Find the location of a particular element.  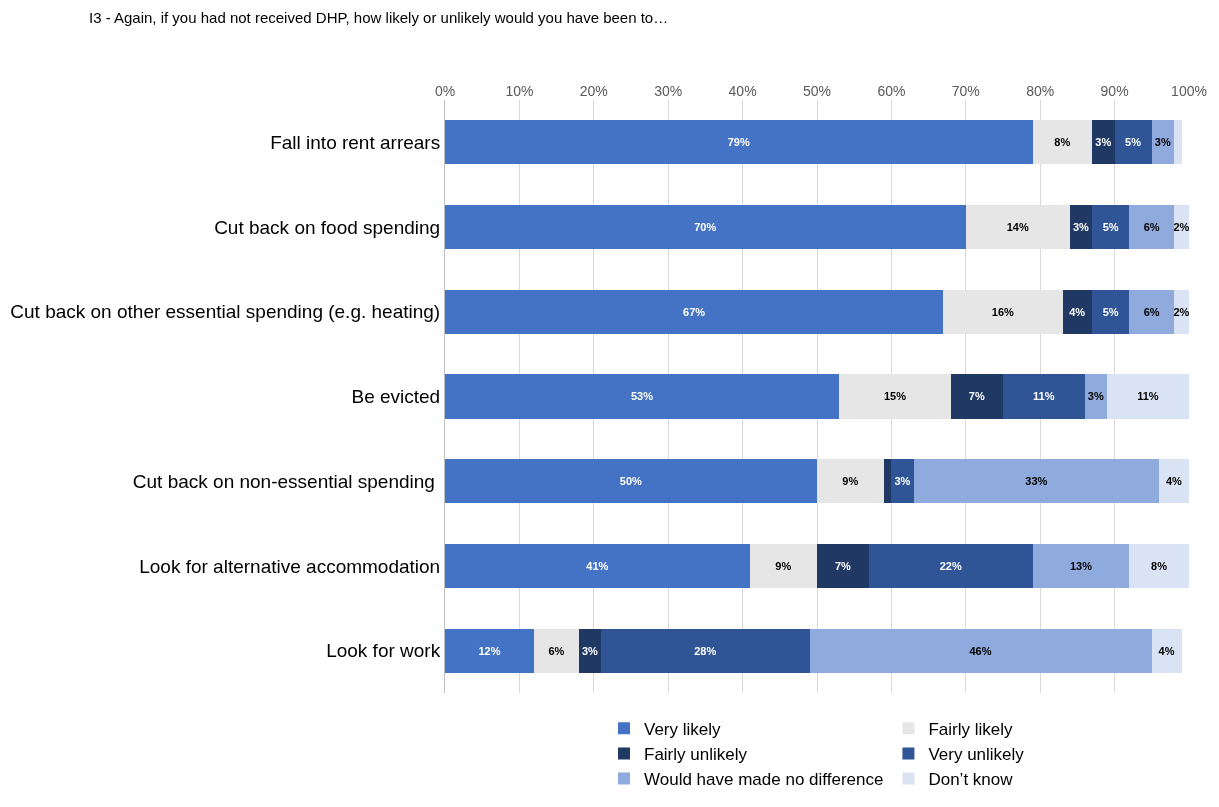

data-label: 53% is located at coordinates (642, 396).